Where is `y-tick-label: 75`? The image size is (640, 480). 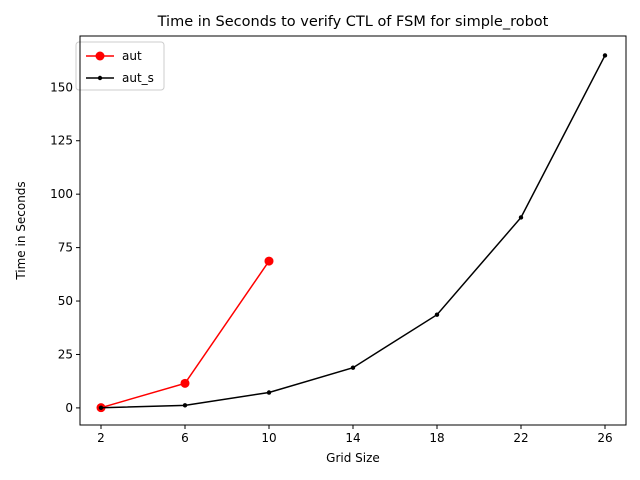 y-tick-label: 75 is located at coordinates (65, 248).